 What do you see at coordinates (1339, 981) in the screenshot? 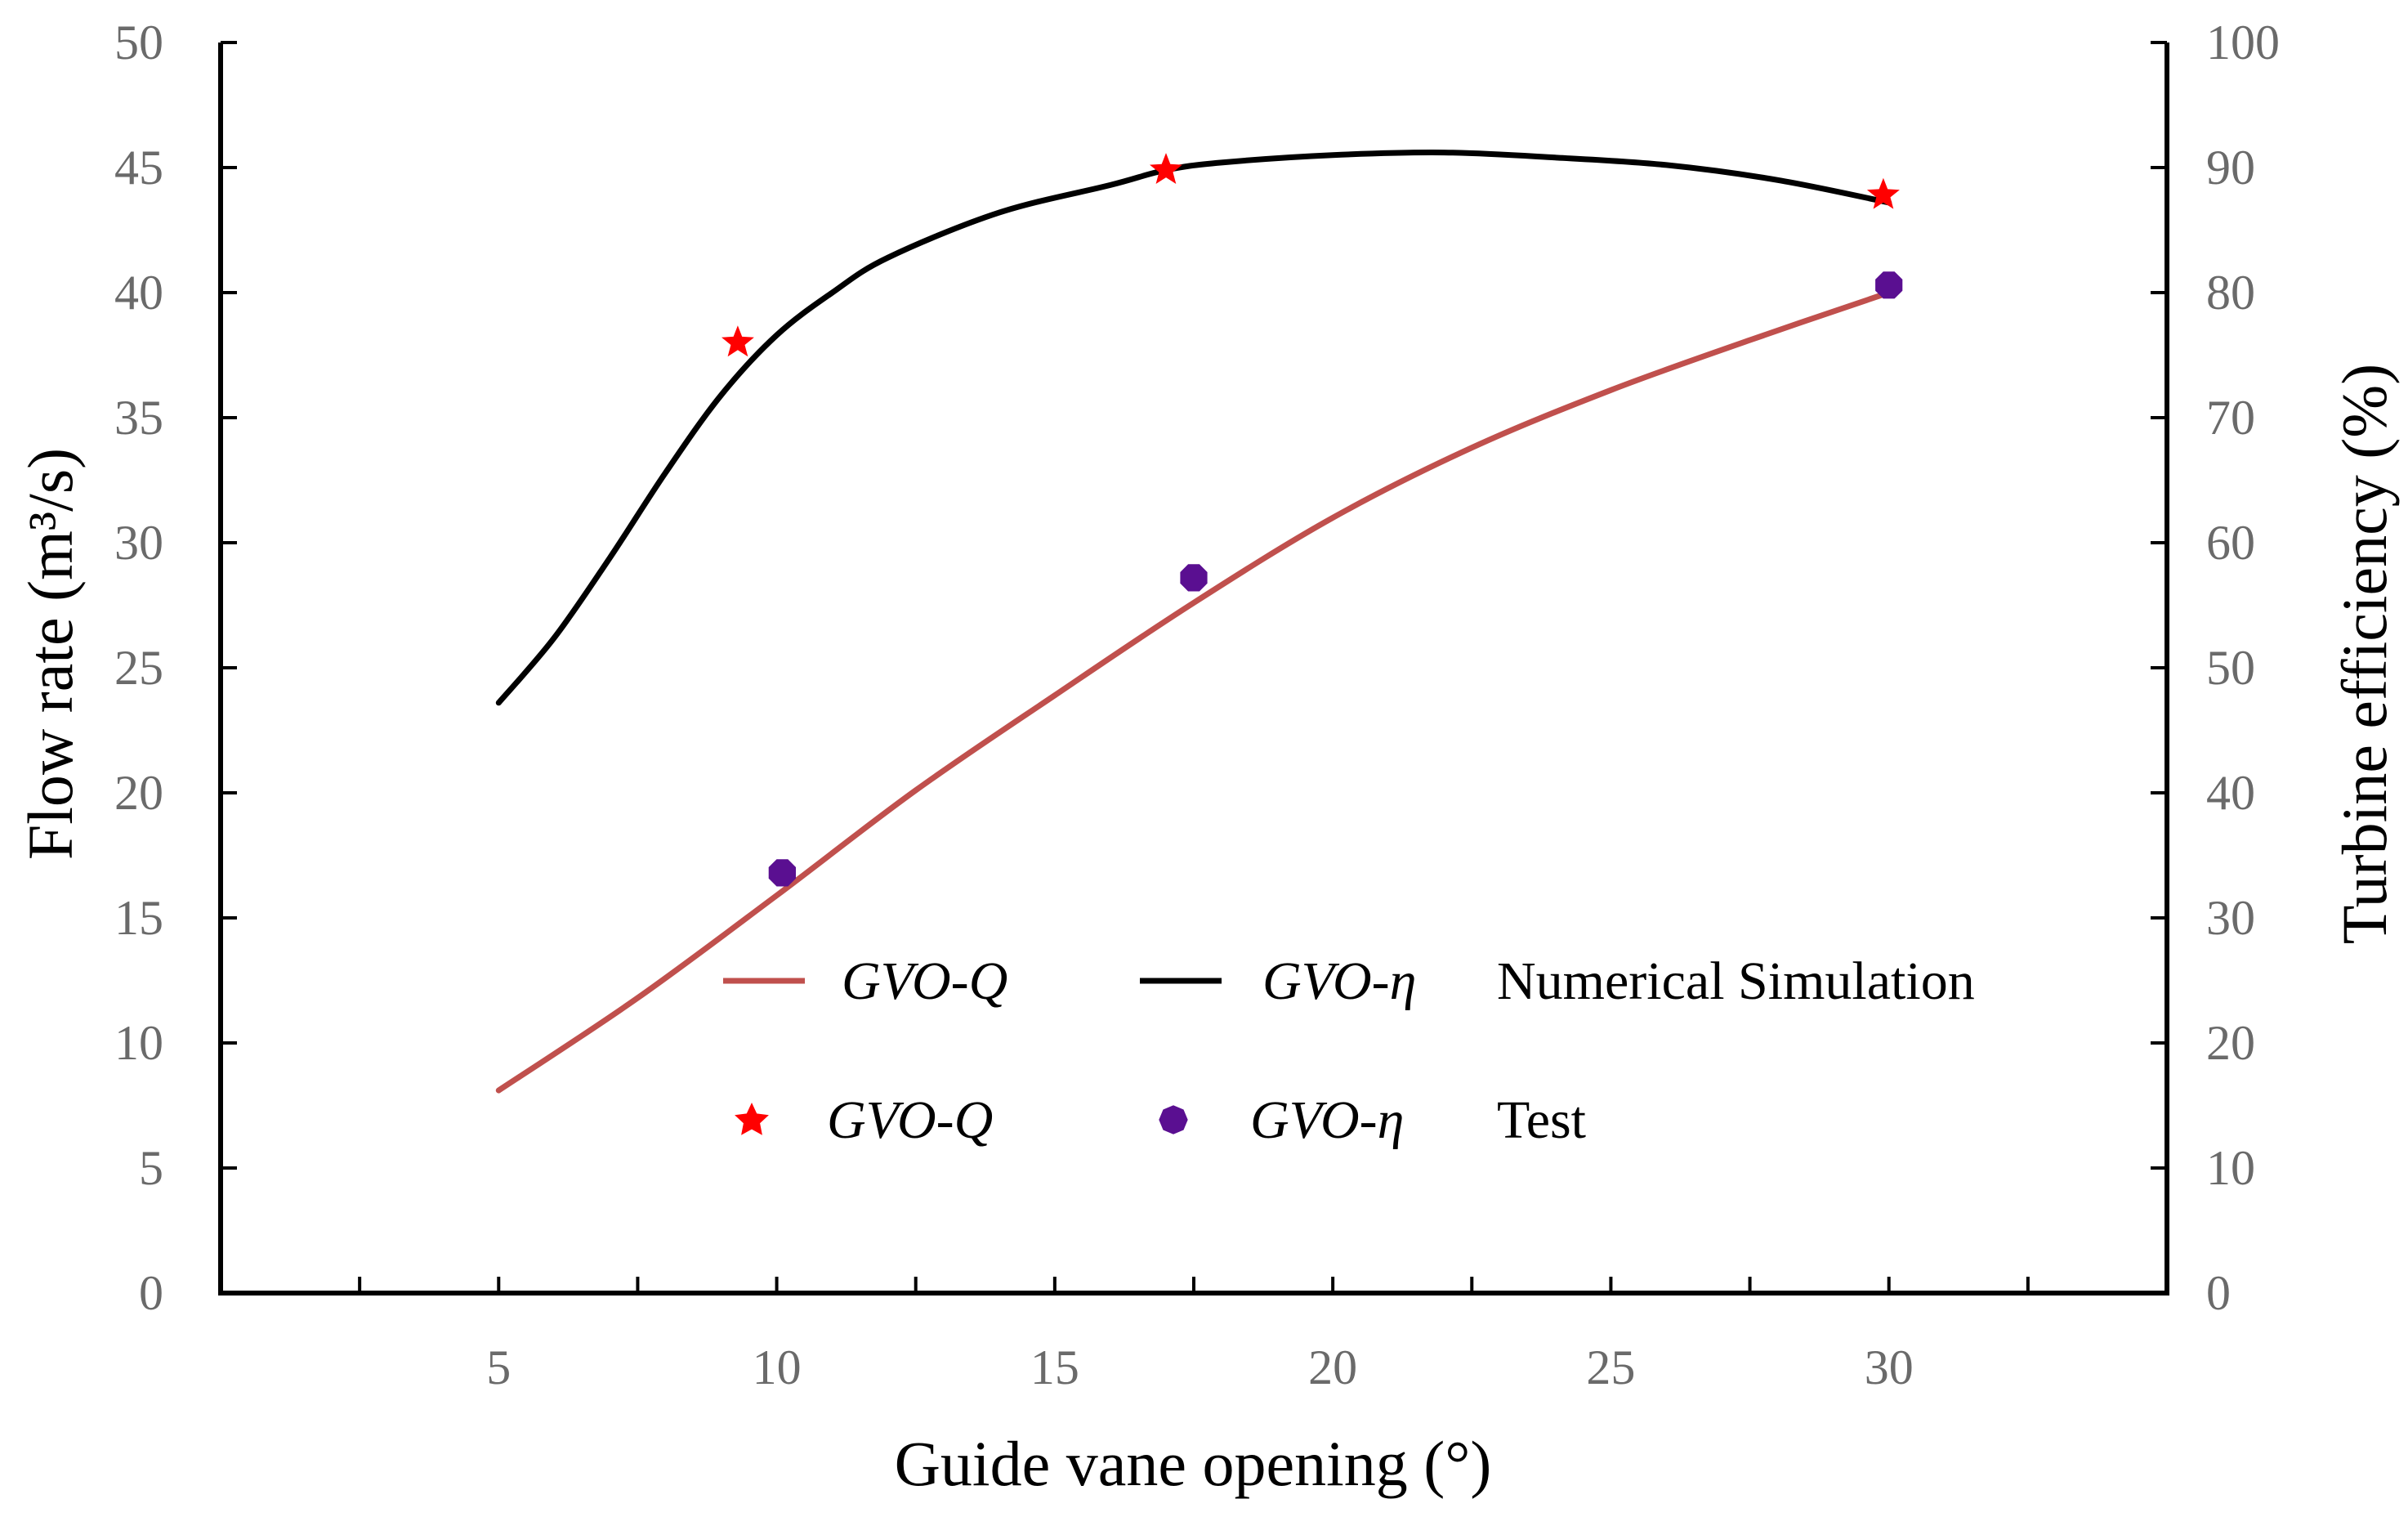
I see `legend-eta-line-label: GVO-η` at bounding box center [1339, 981].